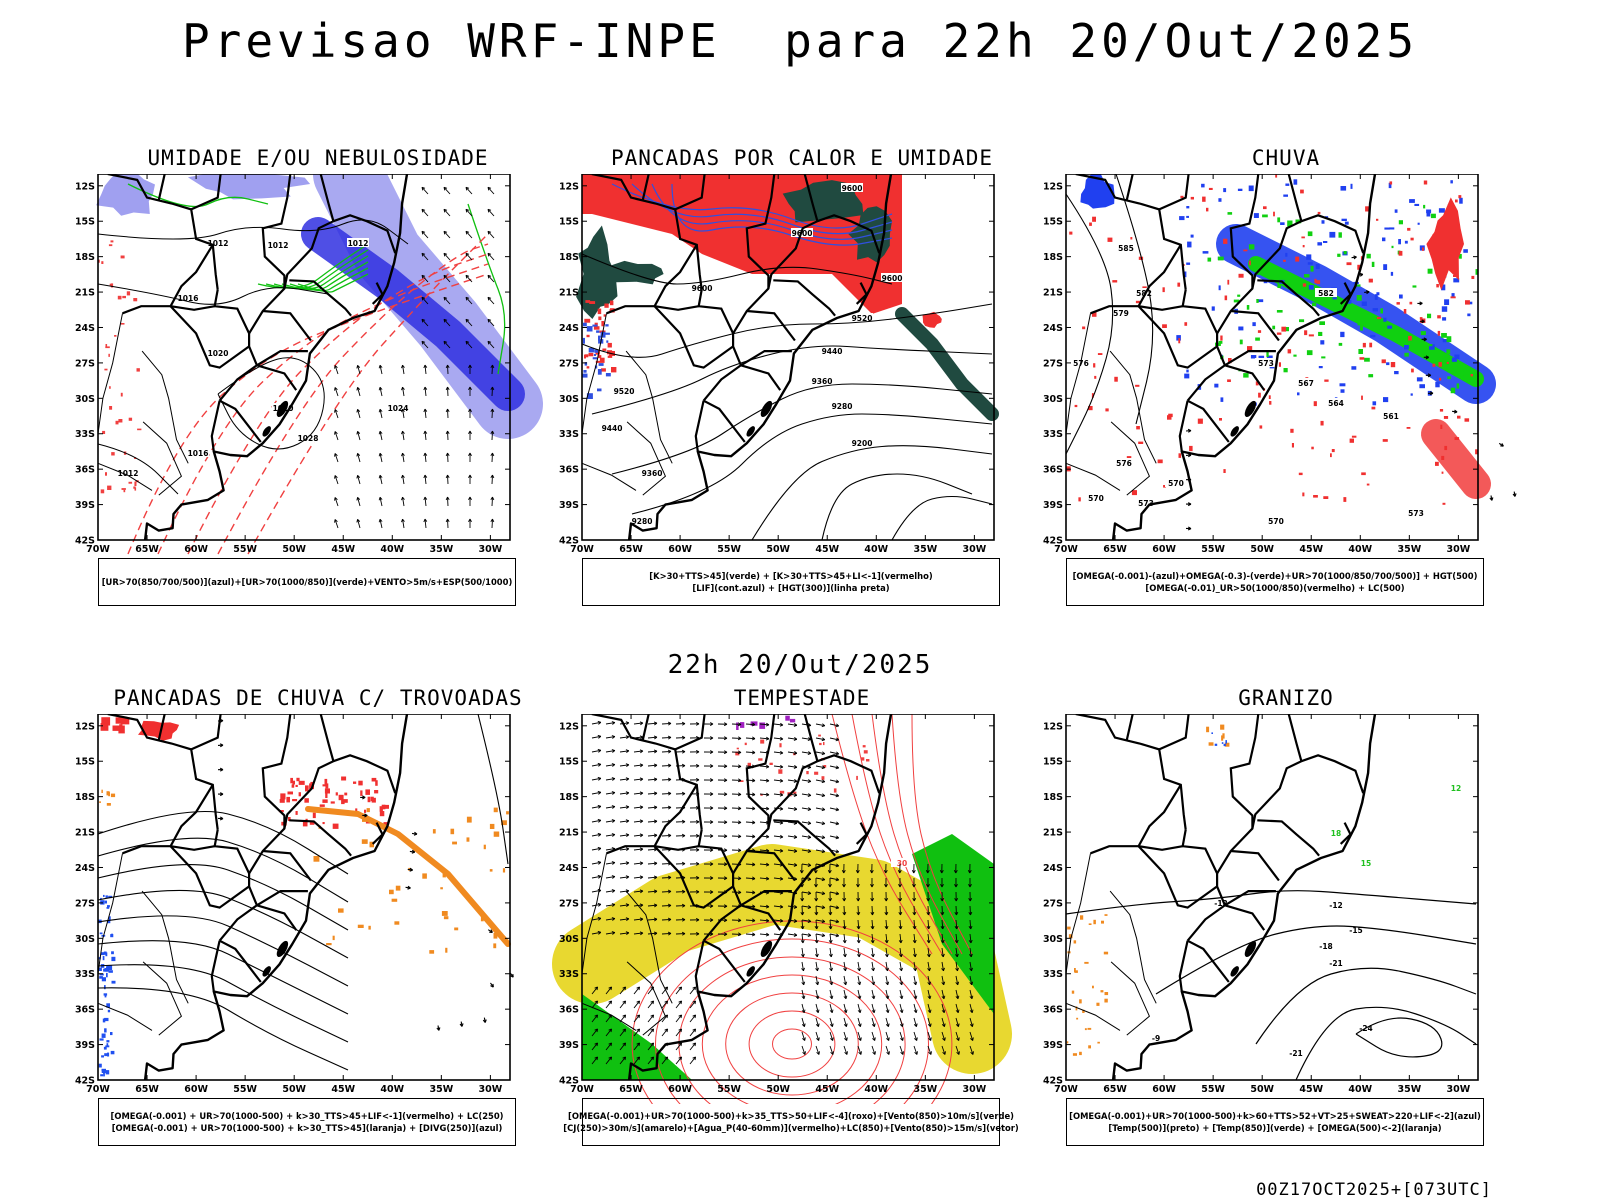 The height and width of the screenshot is (1200, 1600). Describe the element at coordinates (1250, 408) in the screenshot. I see `lagoa-dos-patos` at that location.